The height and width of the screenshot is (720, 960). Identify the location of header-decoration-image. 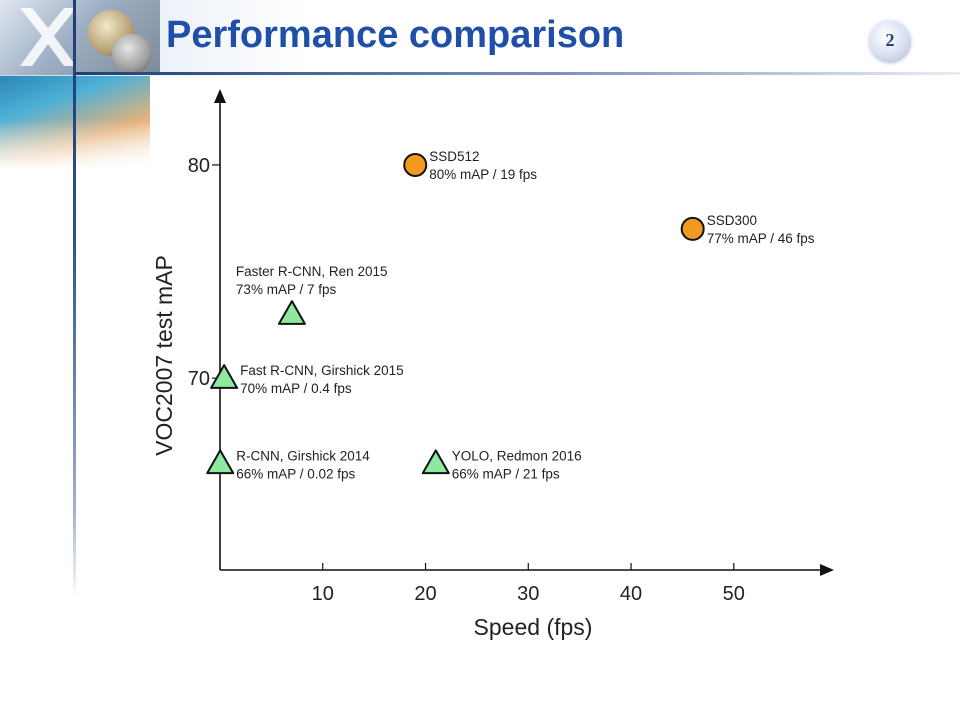
(80, 85).